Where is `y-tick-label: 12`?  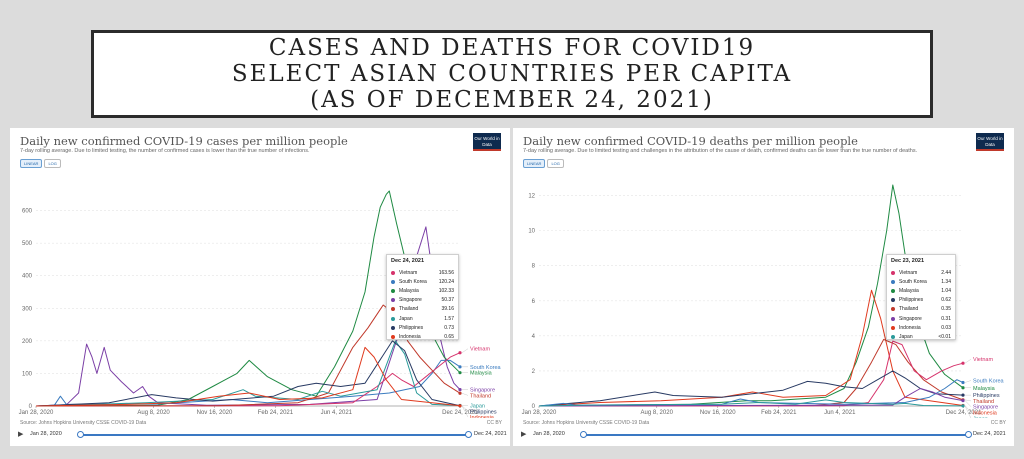
y-tick-label: 12 is located at coordinates (531, 197).